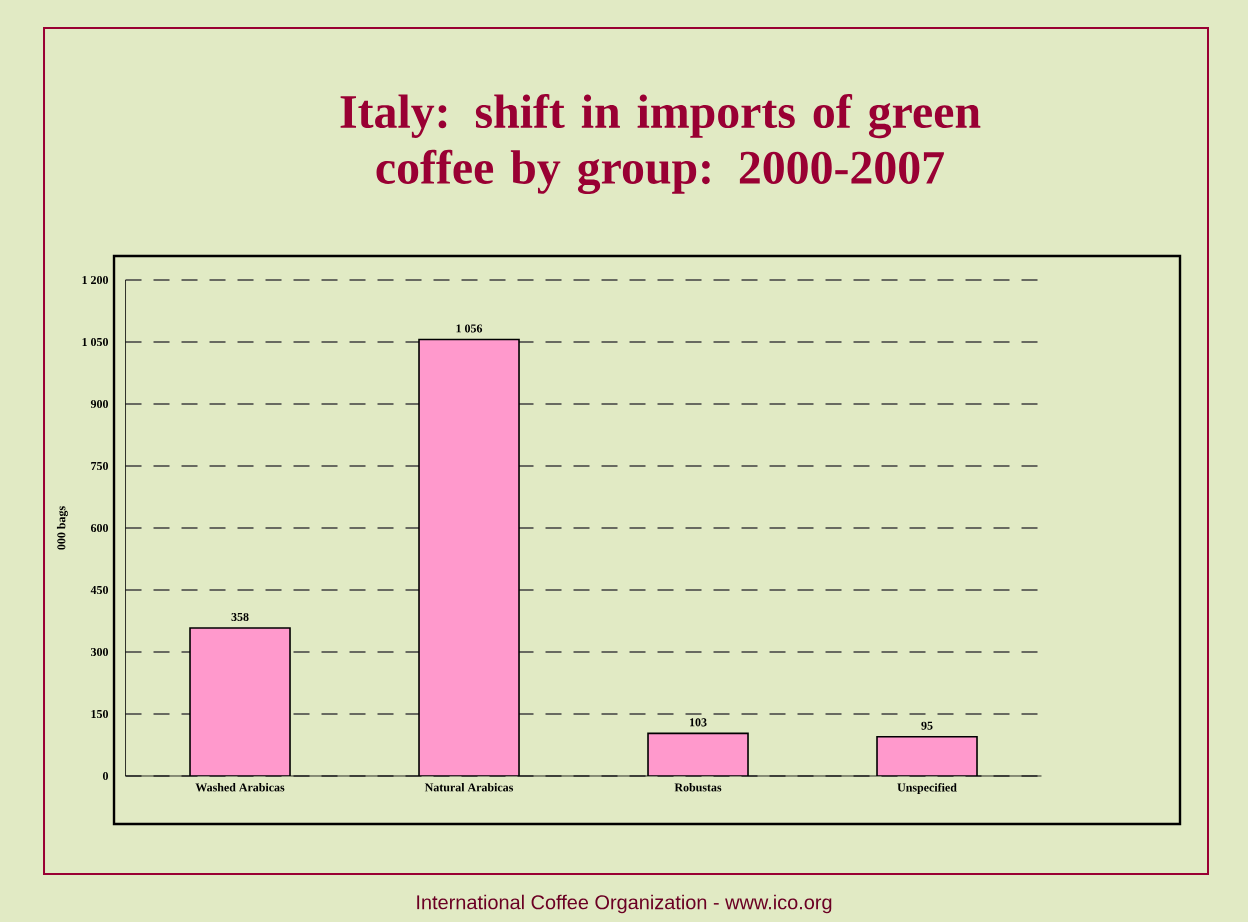 This screenshot has height=922, width=1248. I want to click on text: International Coffee Organization - www.ico.org, so click(624, 904).